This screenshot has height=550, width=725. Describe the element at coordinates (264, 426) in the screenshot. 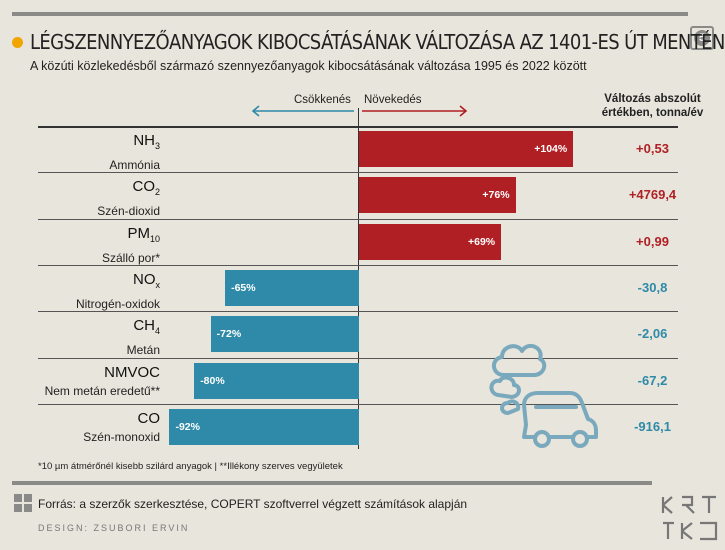

I see `bar: -92%` at that location.